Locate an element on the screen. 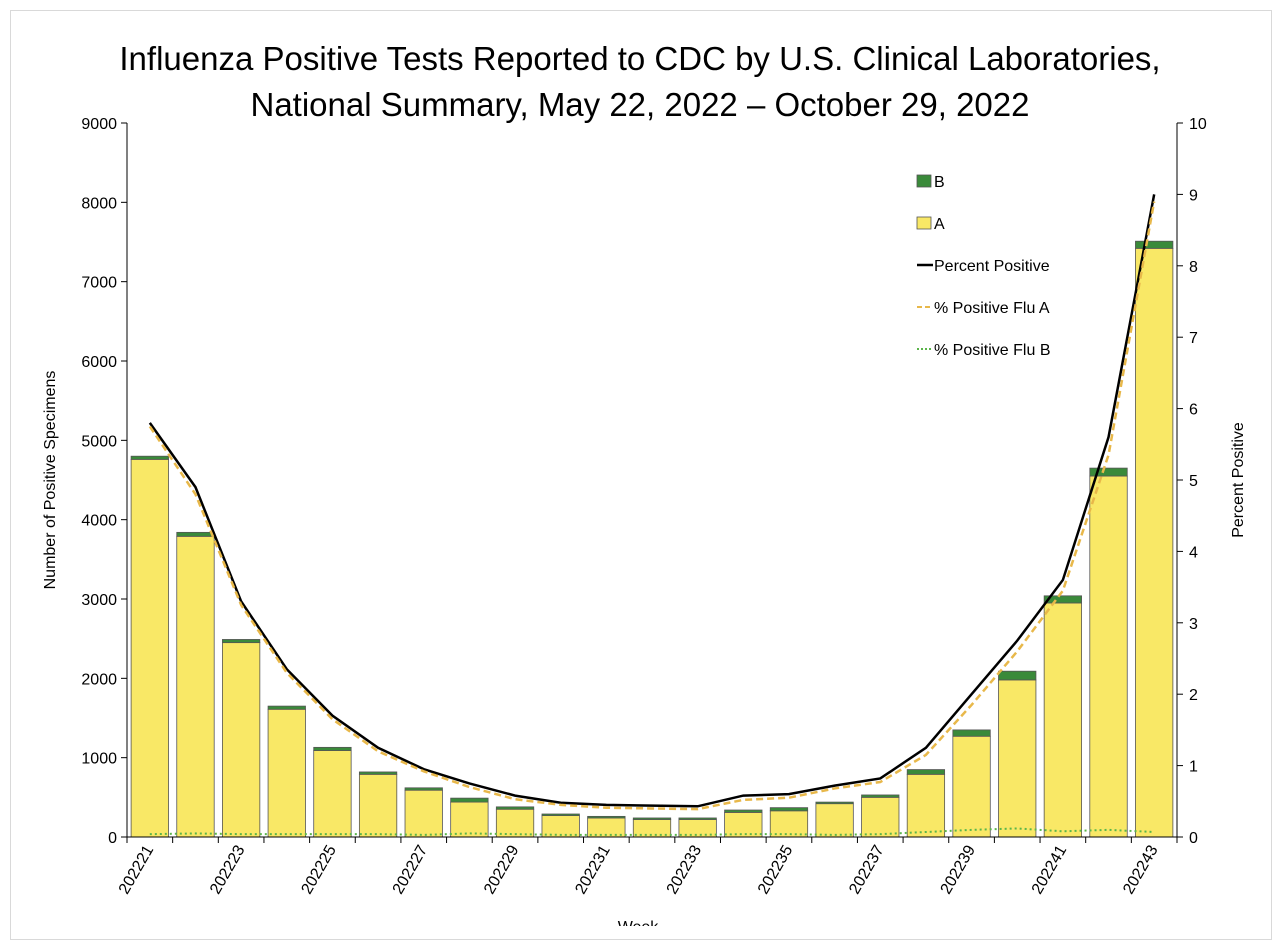  x-tick-label: 202231 is located at coordinates (592, 869).